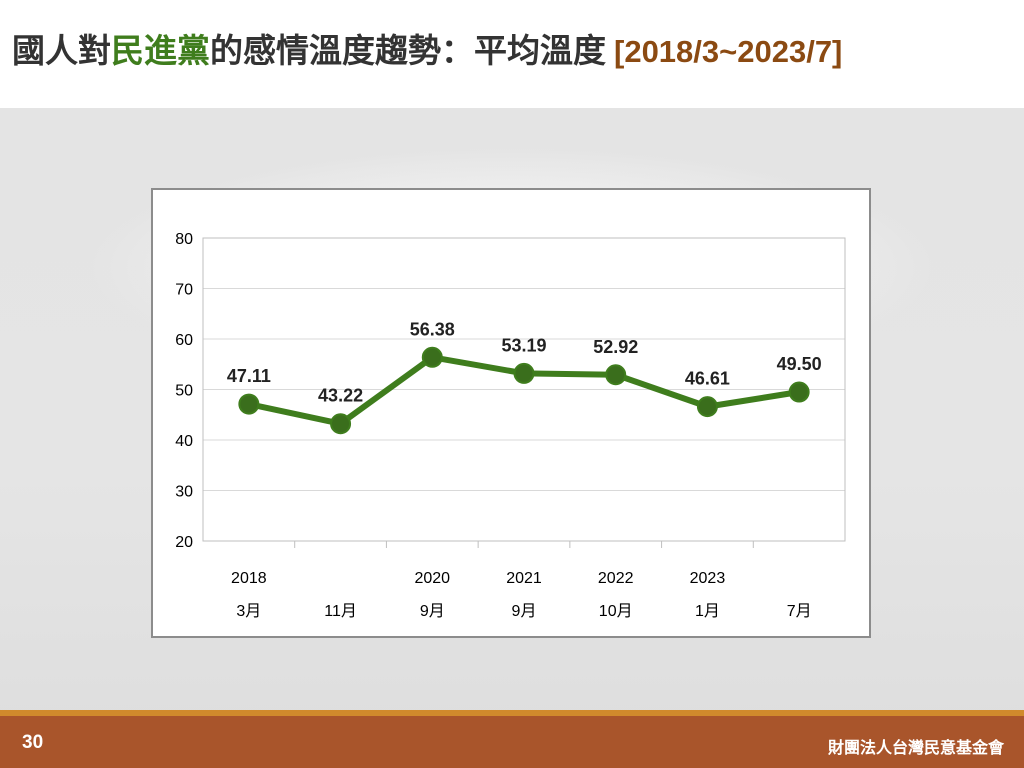  Describe the element at coordinates (184, 239) in the screenshot. I see `y-tick-label: 80` at that location.